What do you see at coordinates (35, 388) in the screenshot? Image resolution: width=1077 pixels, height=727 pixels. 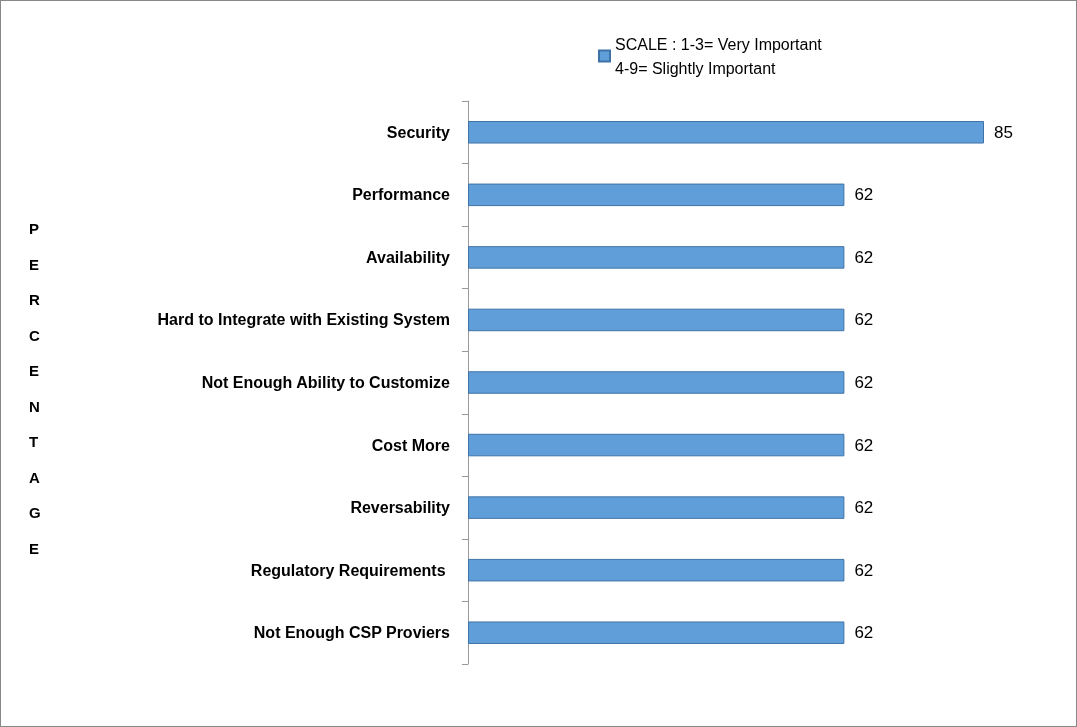 I see `text: PERCENTAGE` at bounding box center [35, 388].